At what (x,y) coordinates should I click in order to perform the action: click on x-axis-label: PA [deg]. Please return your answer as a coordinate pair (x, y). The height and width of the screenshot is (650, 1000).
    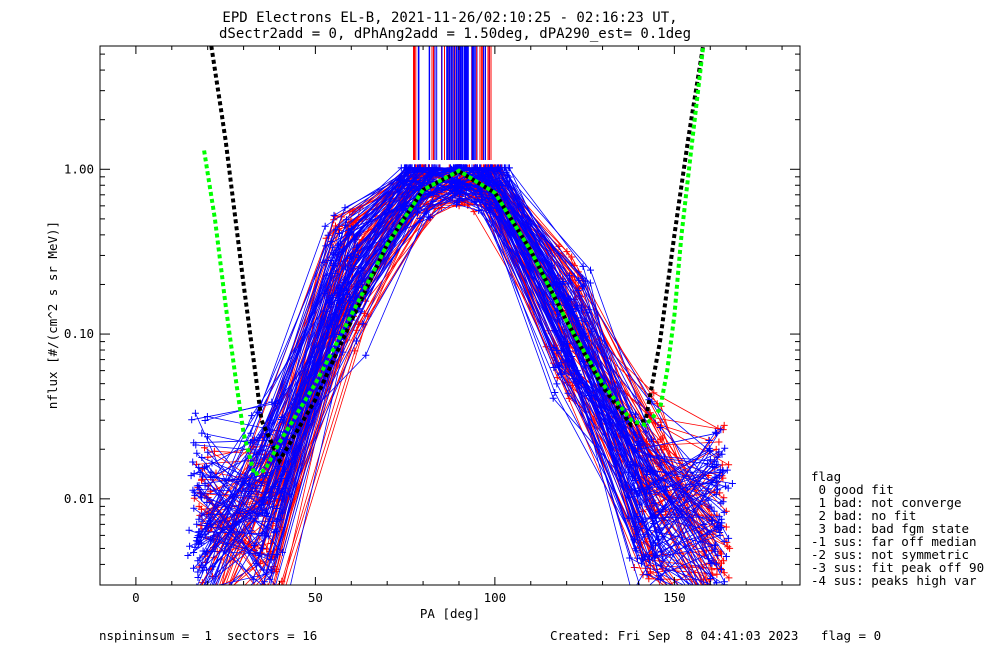
    Looking at the image, I should click on (450, 613).